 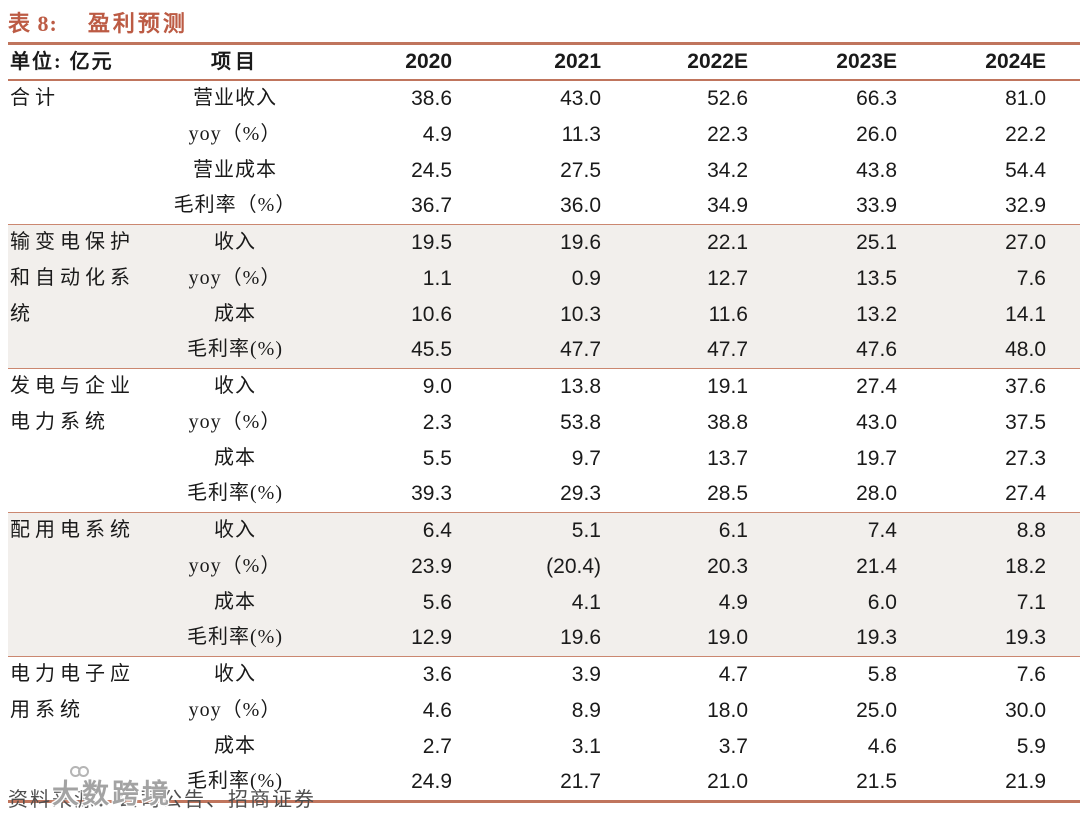 I want to click on value-cell: 4.1, so click(x=586, y=602).